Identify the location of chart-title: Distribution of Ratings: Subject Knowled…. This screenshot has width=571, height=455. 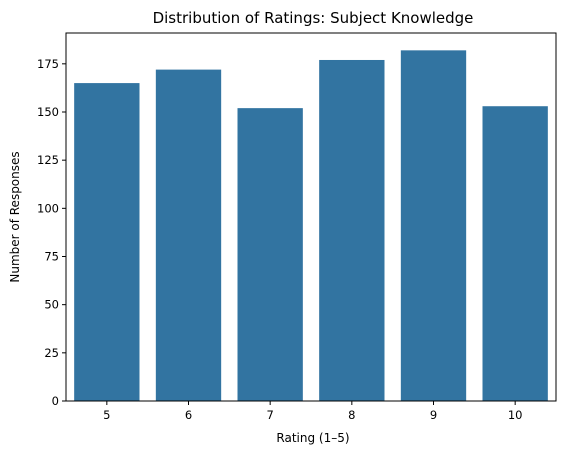
(313, 18).